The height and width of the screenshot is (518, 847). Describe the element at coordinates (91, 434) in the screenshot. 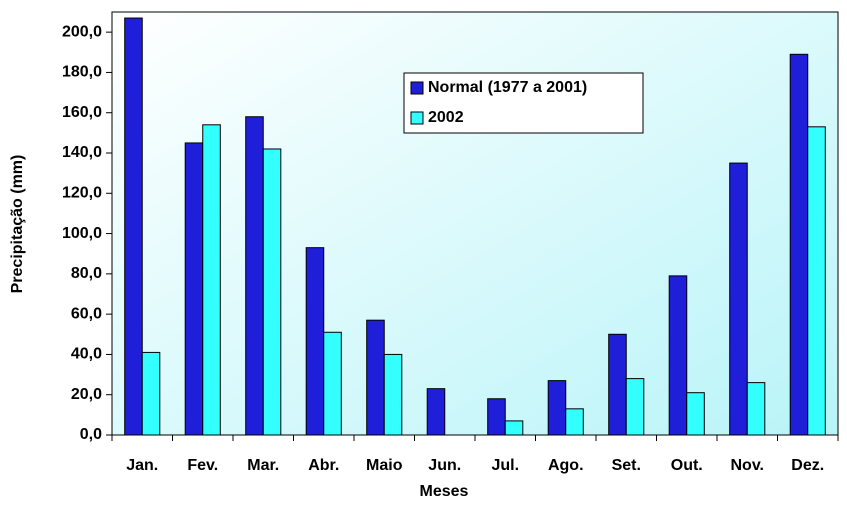

I see `y-tick-label: 0,0` at that location.